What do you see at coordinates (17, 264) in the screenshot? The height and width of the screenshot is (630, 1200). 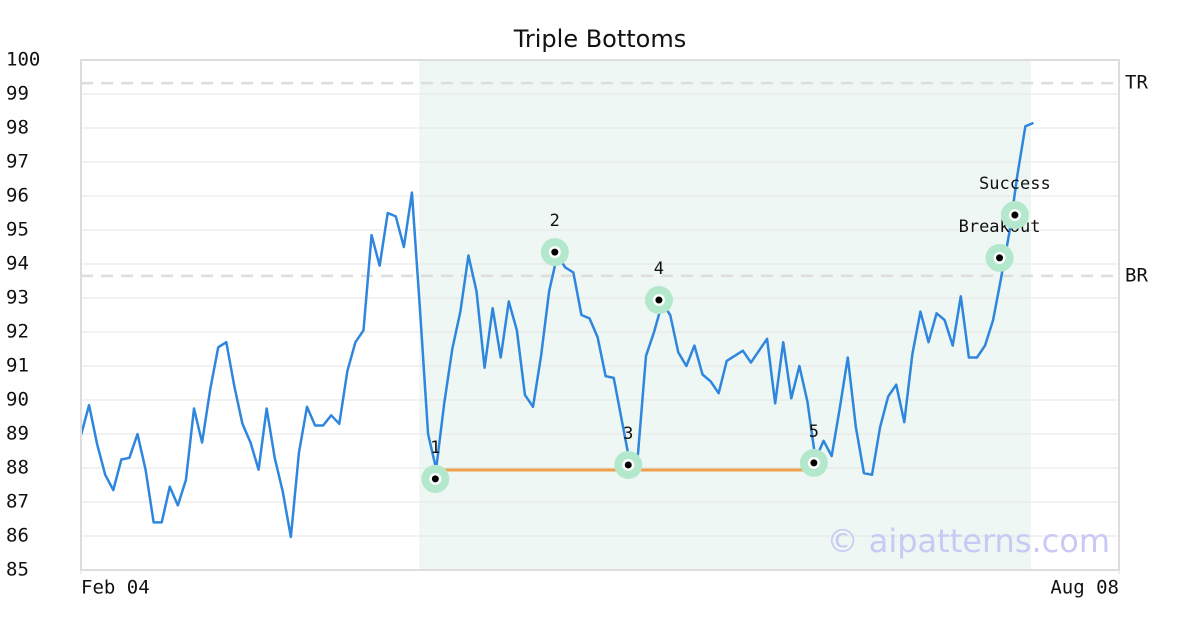 I see `y-tick-label: 94` at bounding box center [17, 264].